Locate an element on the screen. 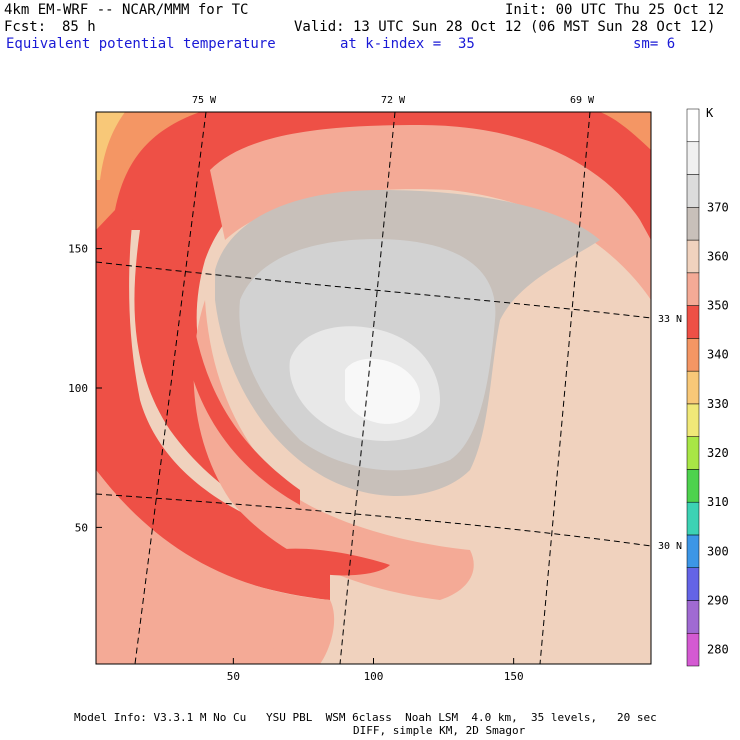 The width and height of the screenshot is (740, 740). colorbar-label: 350 is located at coordinates (718, 306).